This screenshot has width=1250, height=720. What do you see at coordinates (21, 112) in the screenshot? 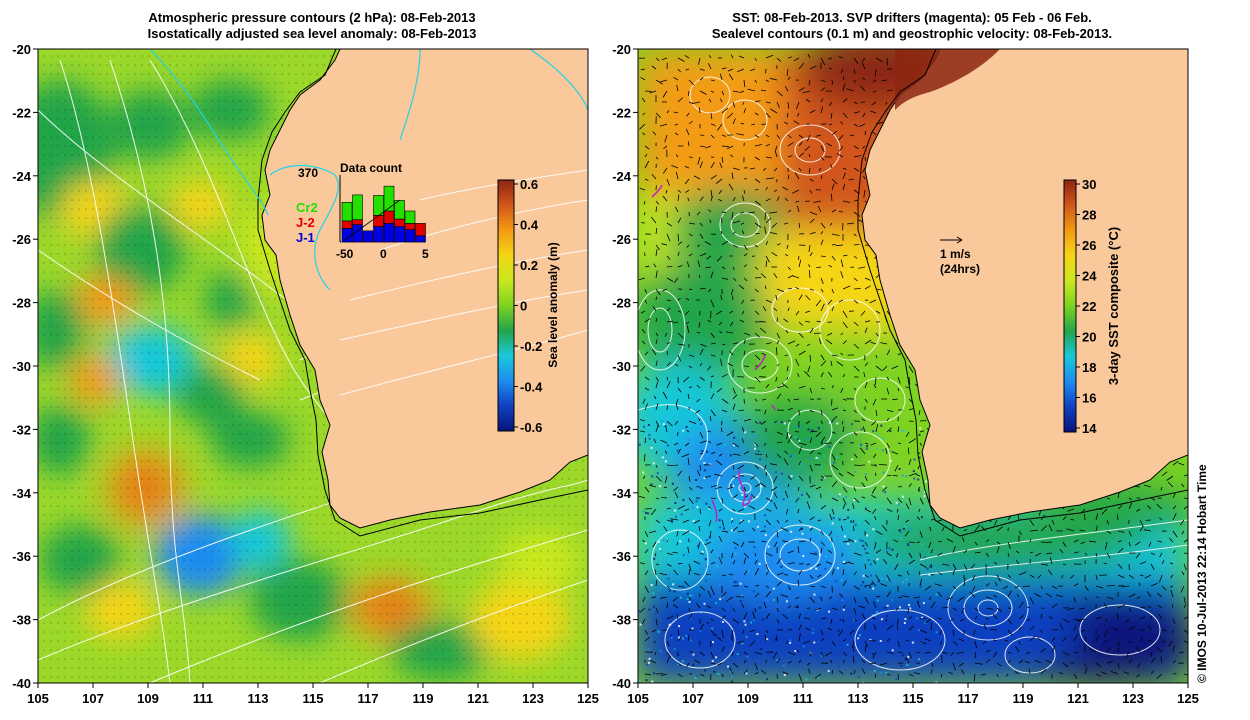
I see `left-ytick-label: -22` at bounding box center [21, 112].